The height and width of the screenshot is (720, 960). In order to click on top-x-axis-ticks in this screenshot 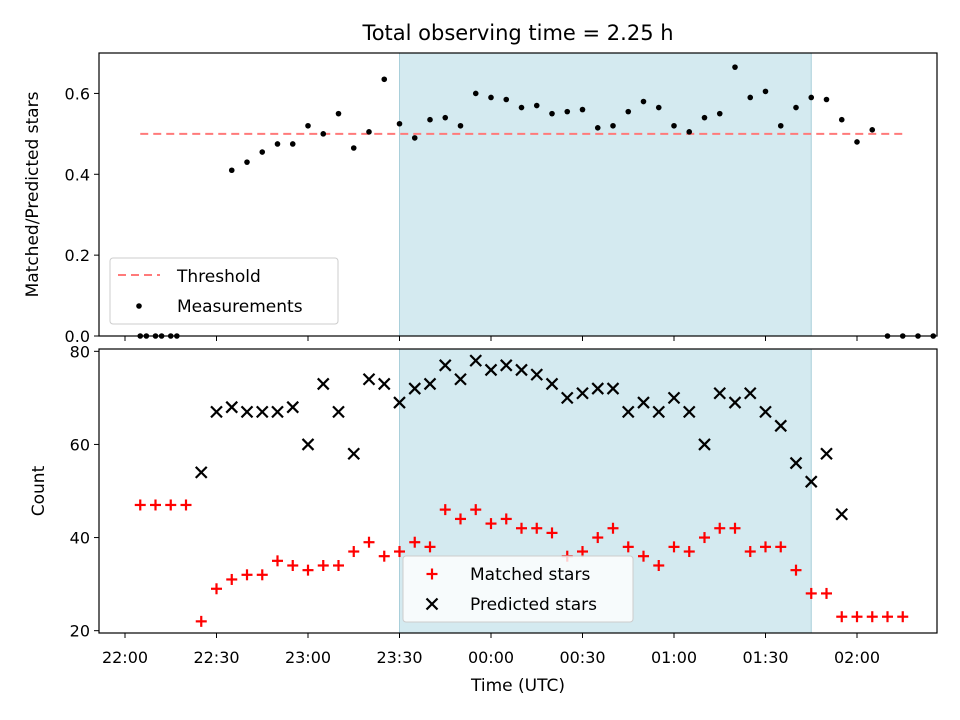, I will do `click(491, 338)`.